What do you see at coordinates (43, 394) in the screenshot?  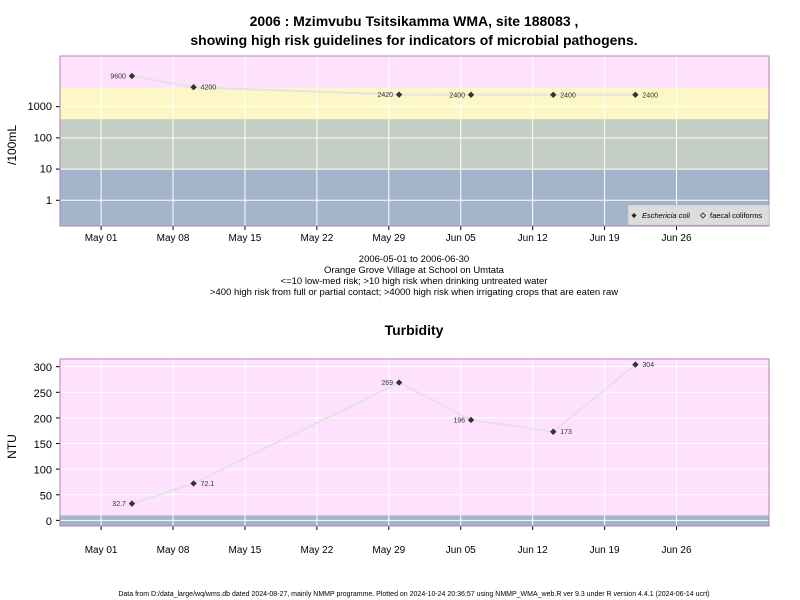 I see `y-tick-label: 250` at bounding box center [43, 394].